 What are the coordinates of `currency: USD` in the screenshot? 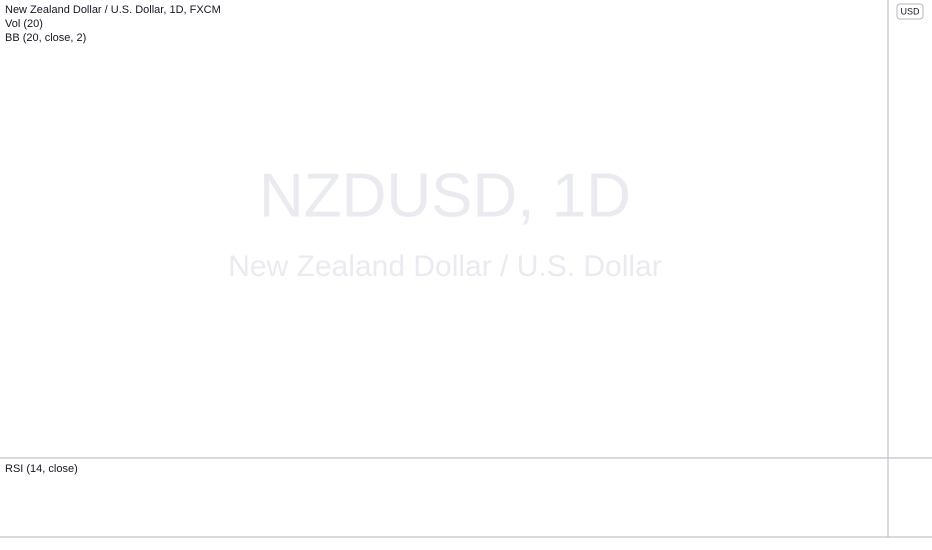 It's located at (910, 11).